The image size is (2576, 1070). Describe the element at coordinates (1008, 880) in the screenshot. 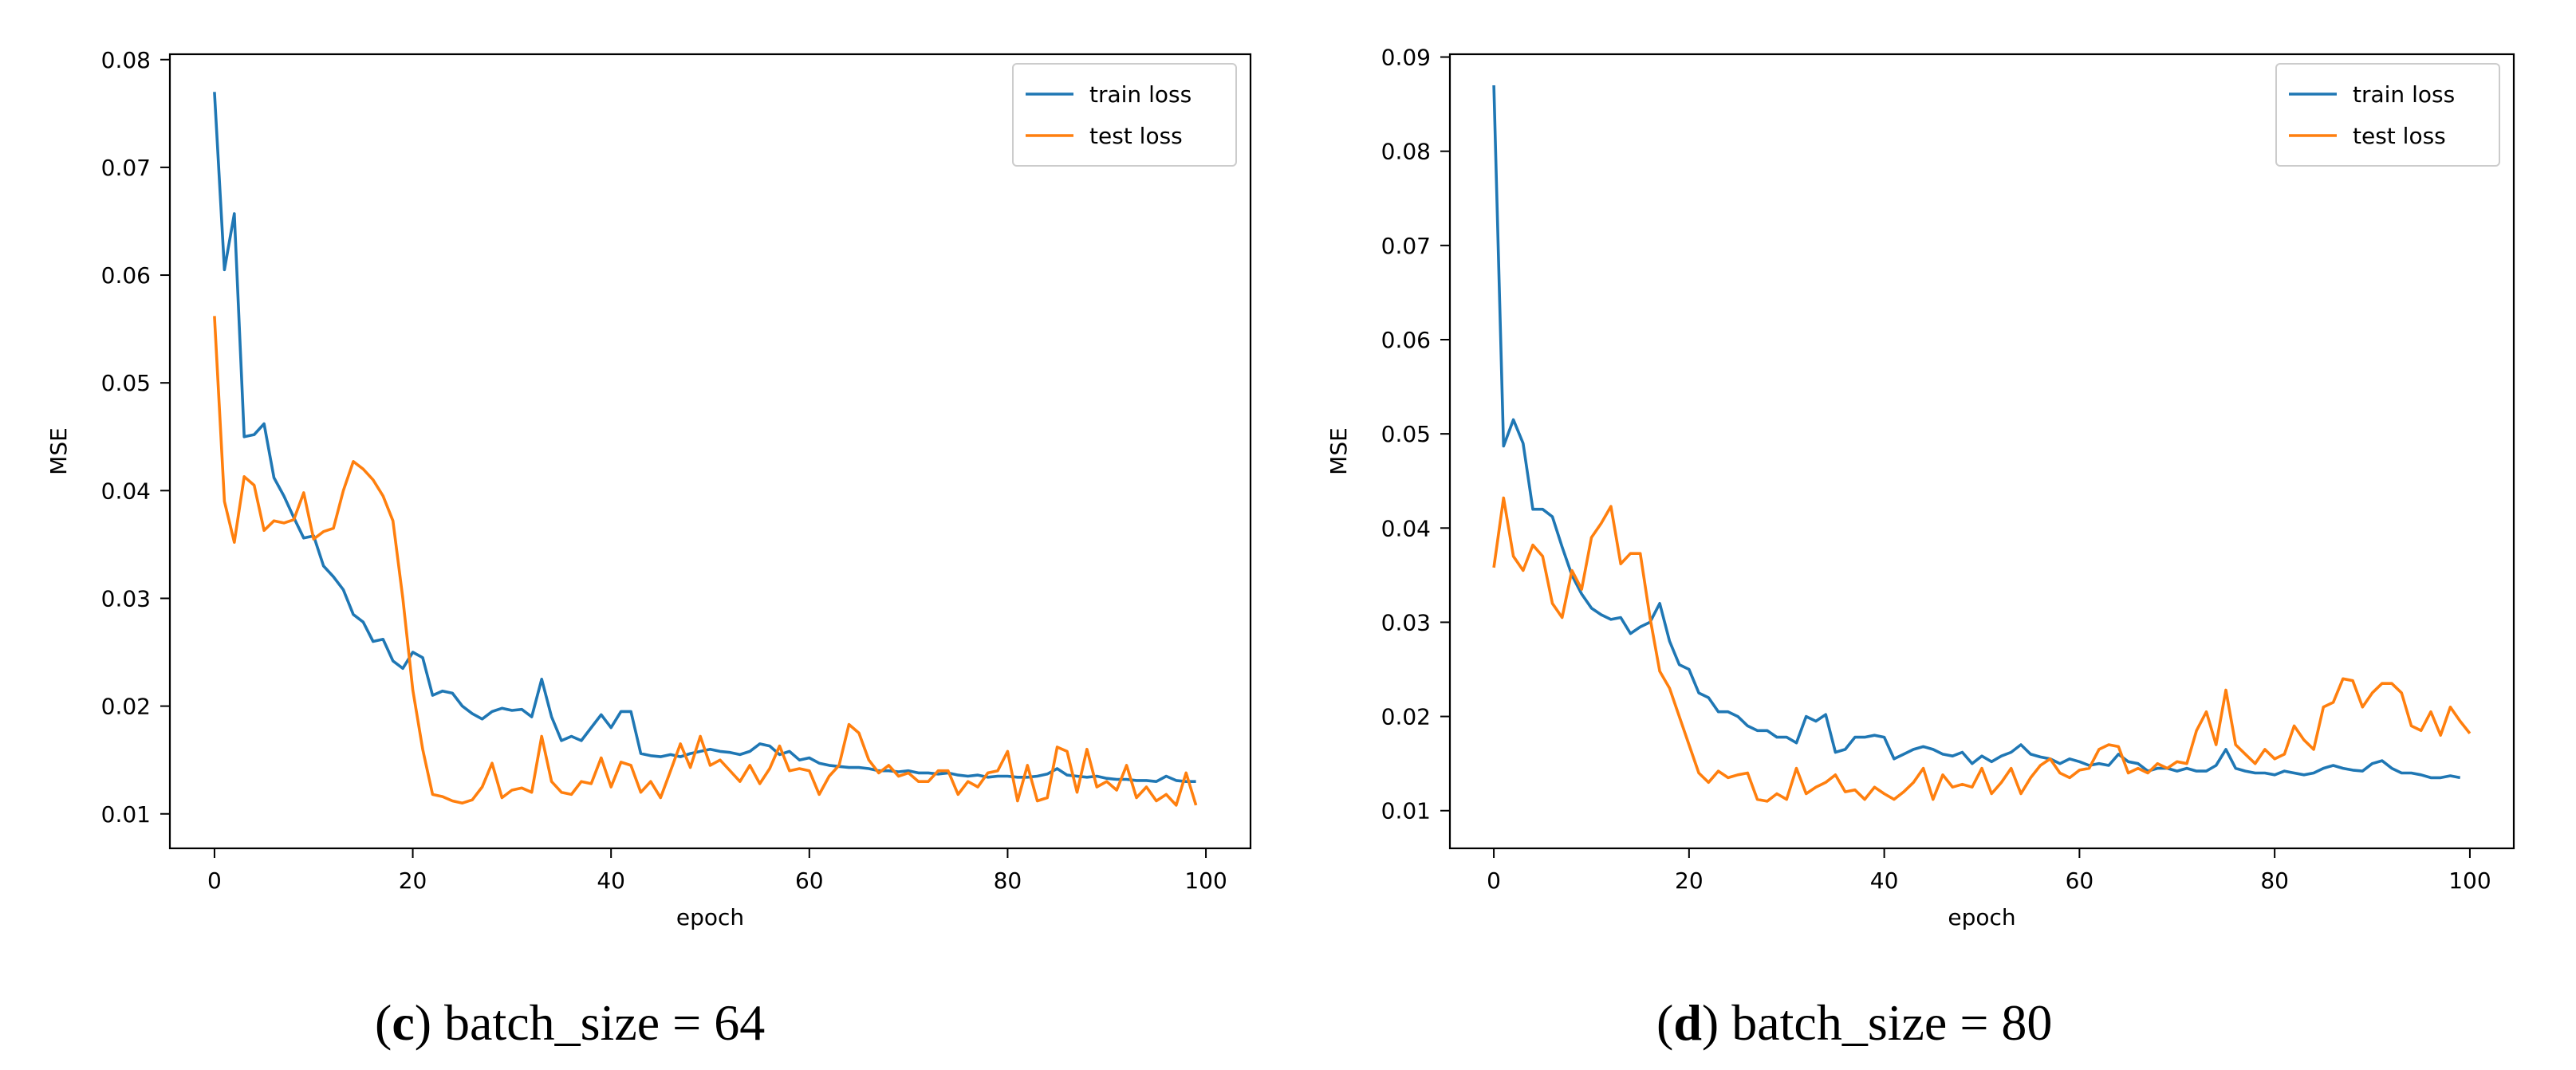

I see `left-x-tick-label-80: 80` at that location.